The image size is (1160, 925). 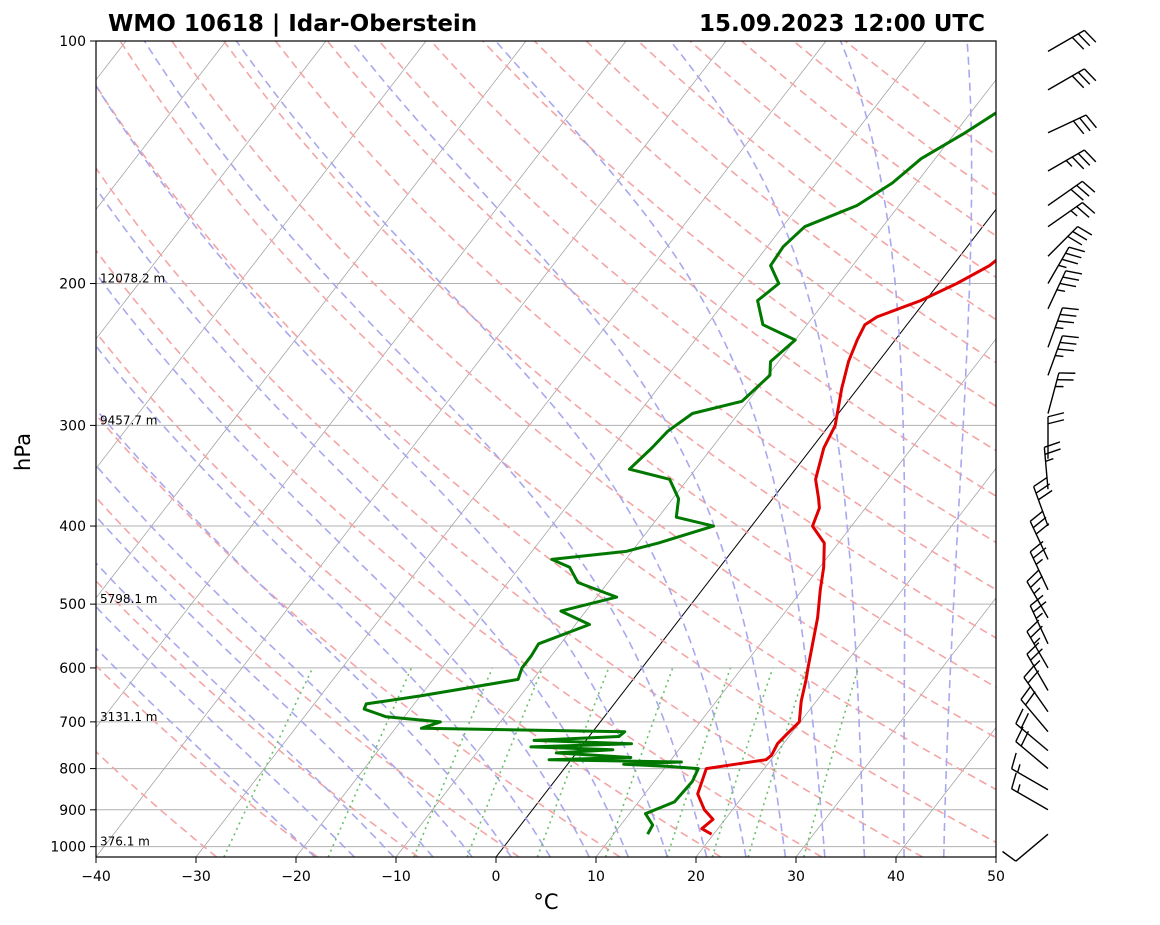 What do you see at coordinates (72, 527) in the screenshot?
I see `y-tick-label: 400` at bounding box center [72, 527].